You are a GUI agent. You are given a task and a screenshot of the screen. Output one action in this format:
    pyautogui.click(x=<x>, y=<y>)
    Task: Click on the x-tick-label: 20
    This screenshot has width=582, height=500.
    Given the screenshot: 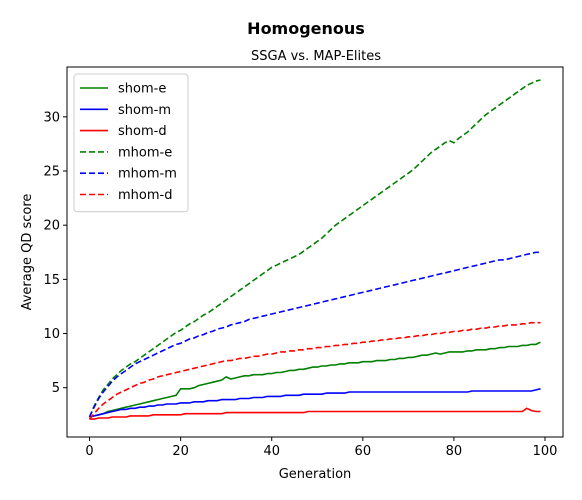 What is the action you would take?
    pyautogui.click(x=180, y=451)
    